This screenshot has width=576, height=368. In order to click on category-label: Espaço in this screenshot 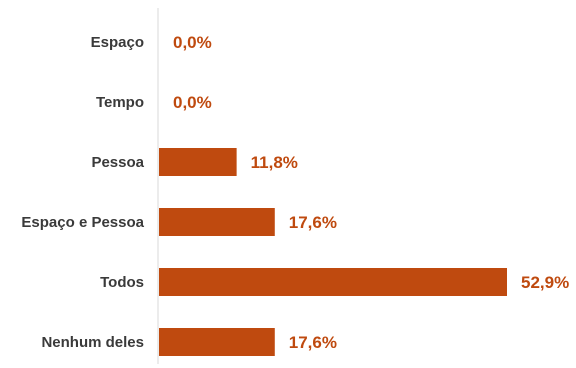, I will do `click(117, 42)`.